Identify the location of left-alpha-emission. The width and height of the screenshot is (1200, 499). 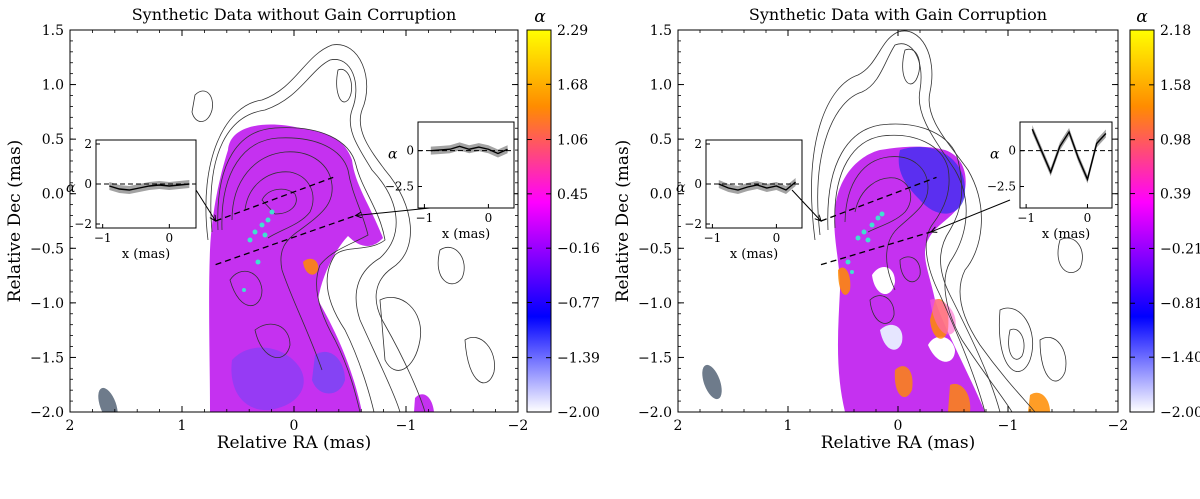
(296, 268).